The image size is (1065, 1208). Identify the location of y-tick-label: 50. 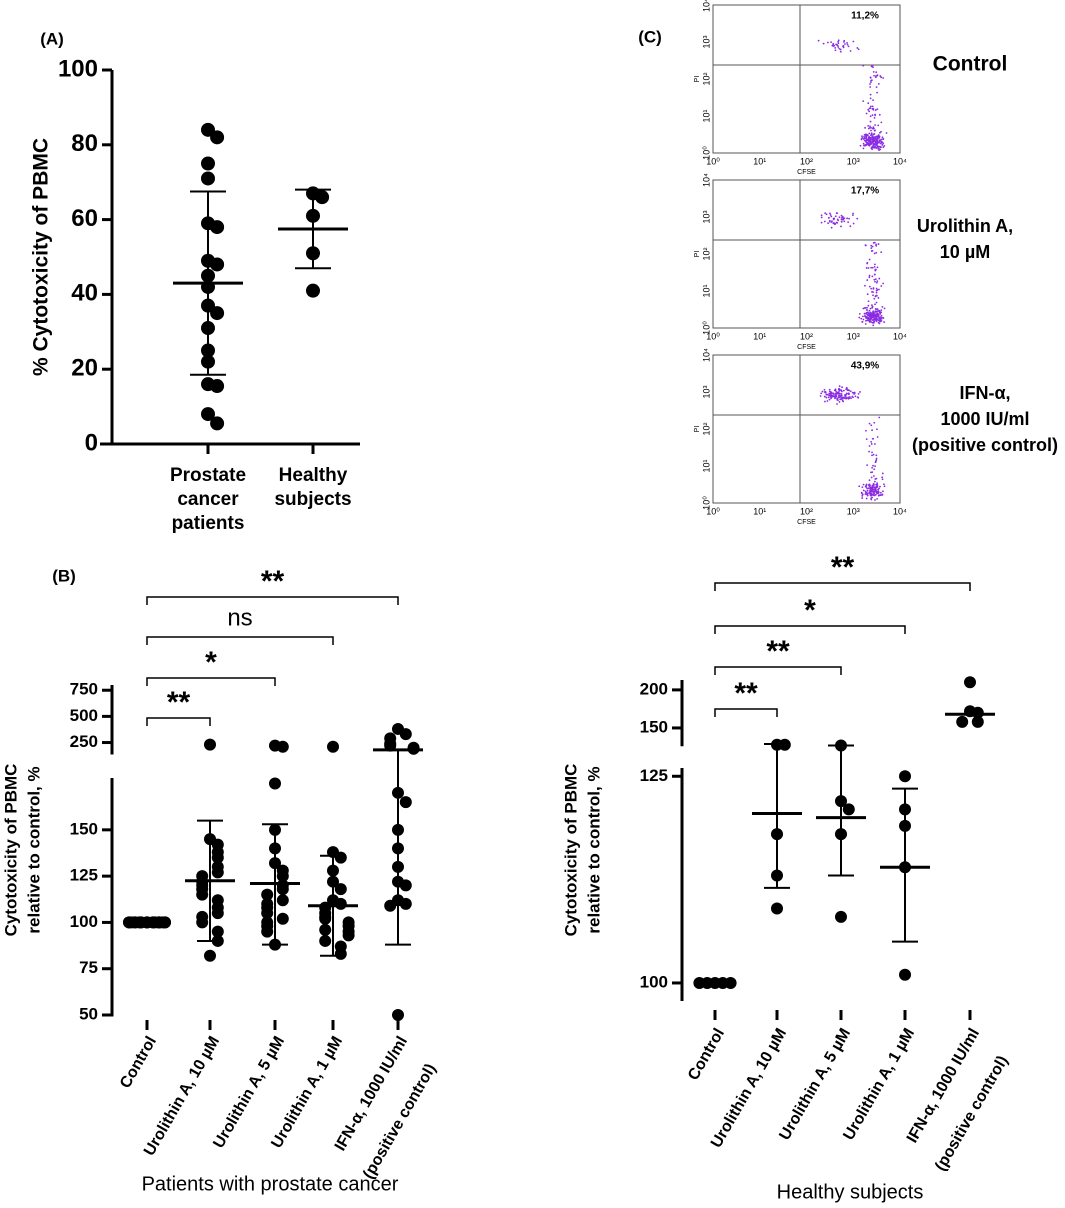
(88, 1013).